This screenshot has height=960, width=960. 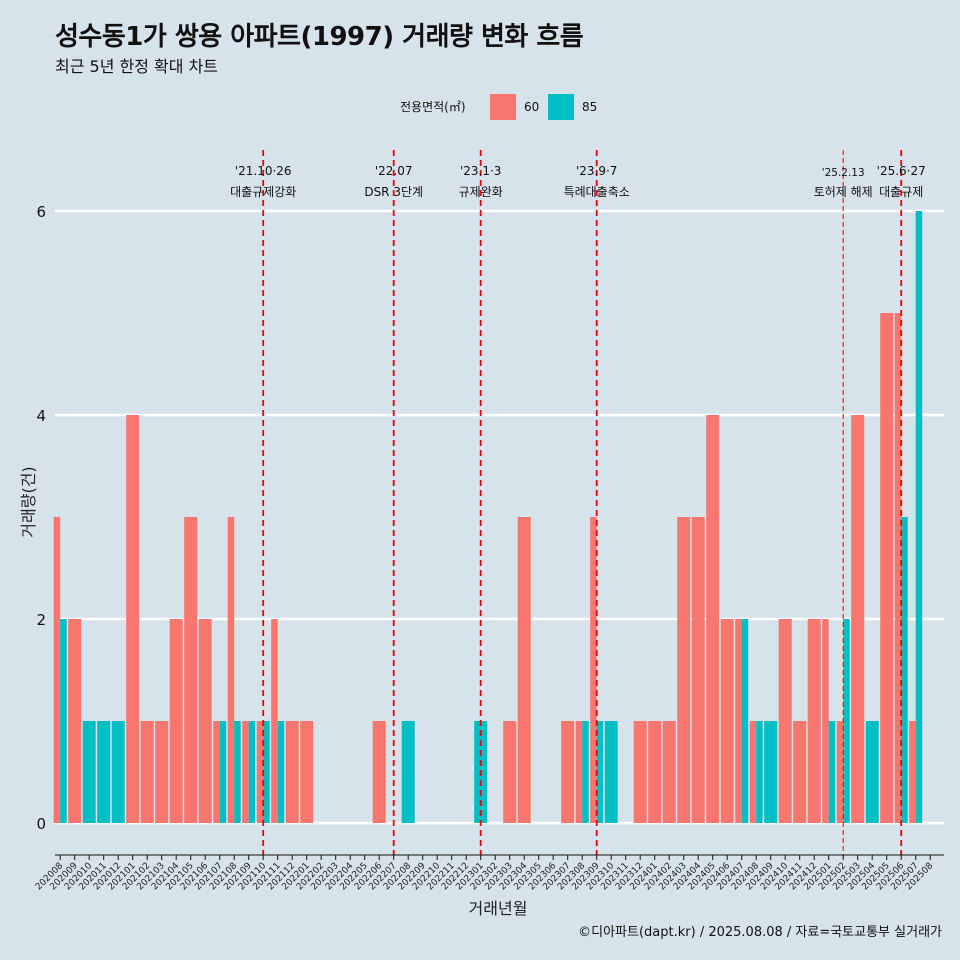 What do you see at coordinates (319, 37) in the screenshot?
I see `chart-title: 성수동1가 쌍용 아파트(1997) 거래량 변화 흐름` at bounding box center [319, 37].